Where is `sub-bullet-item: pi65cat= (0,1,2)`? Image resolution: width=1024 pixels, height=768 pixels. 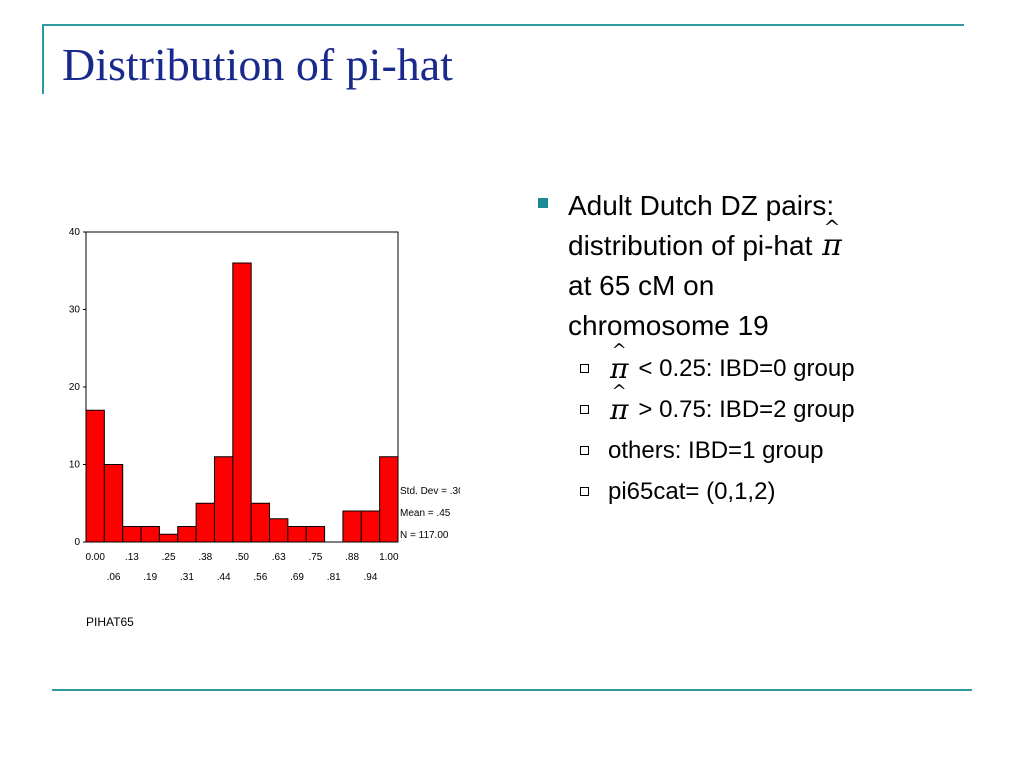
sub-bullet-item: pi65cat= (0,1,2) is located at coordinates (787, 491).